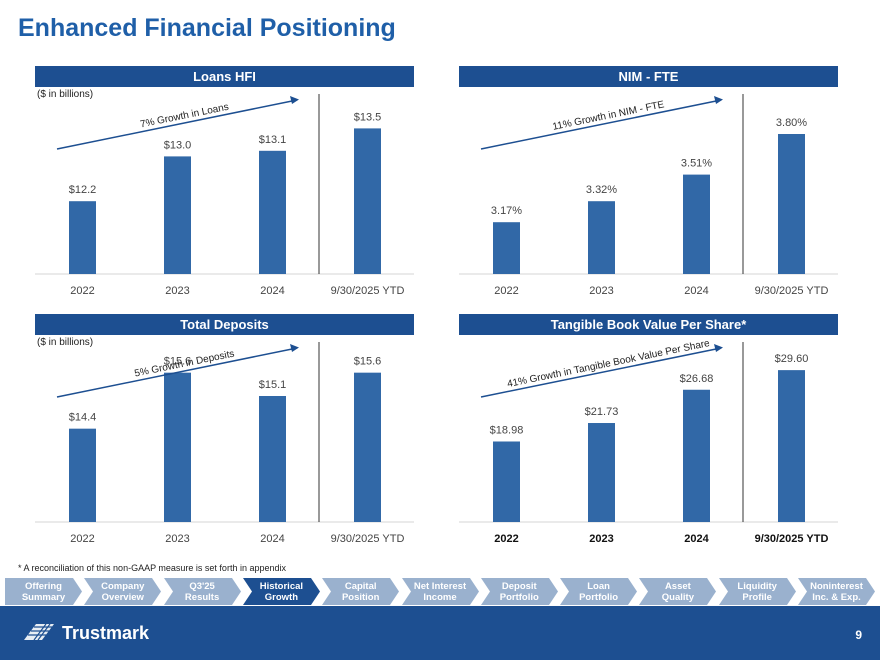 This screenshot has width=880, height=660. I want to click on nav-item-historical: Historical Growth, so click(281, 591).